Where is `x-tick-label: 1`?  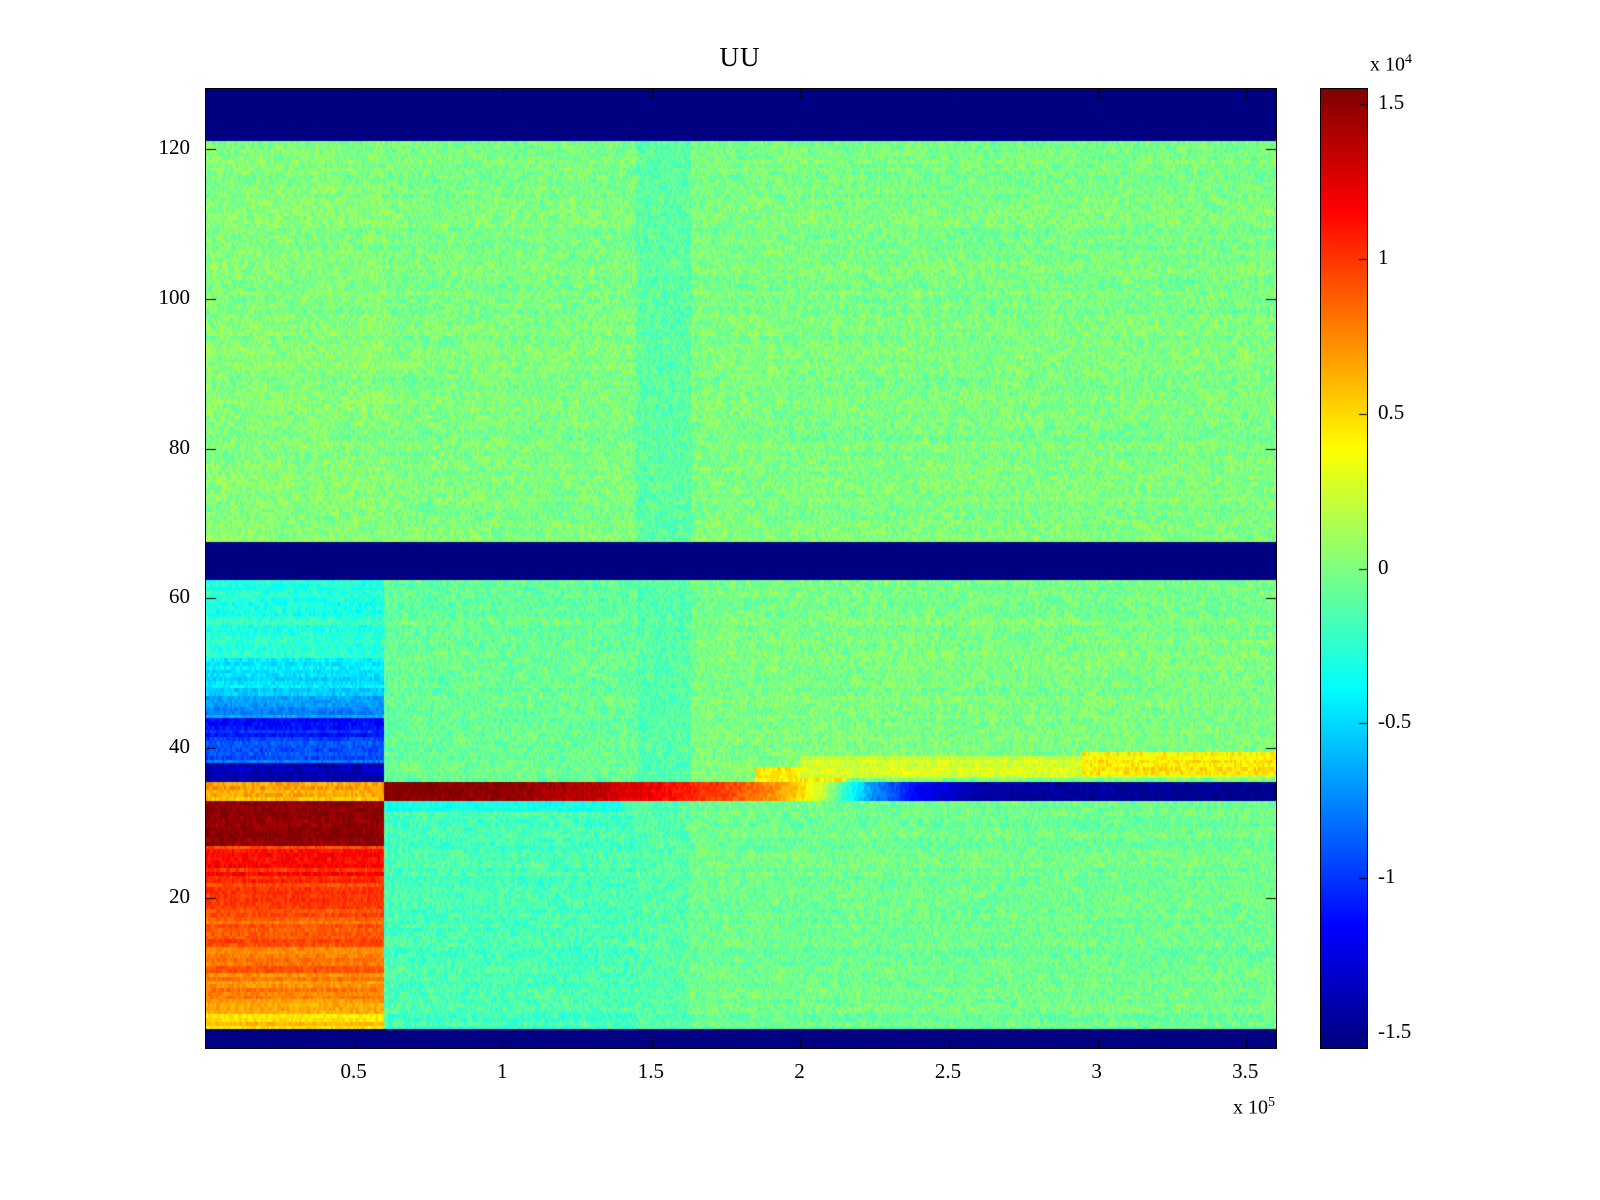 x-tick-label: 1 is located at coordinates (502, 1071).